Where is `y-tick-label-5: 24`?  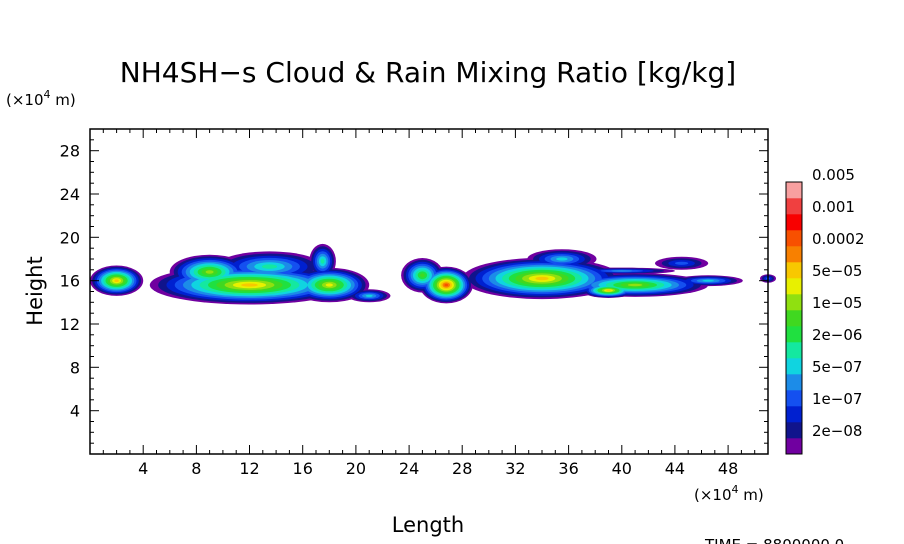
y-tick-label-5: 24 is located at coordinates (70, 194).